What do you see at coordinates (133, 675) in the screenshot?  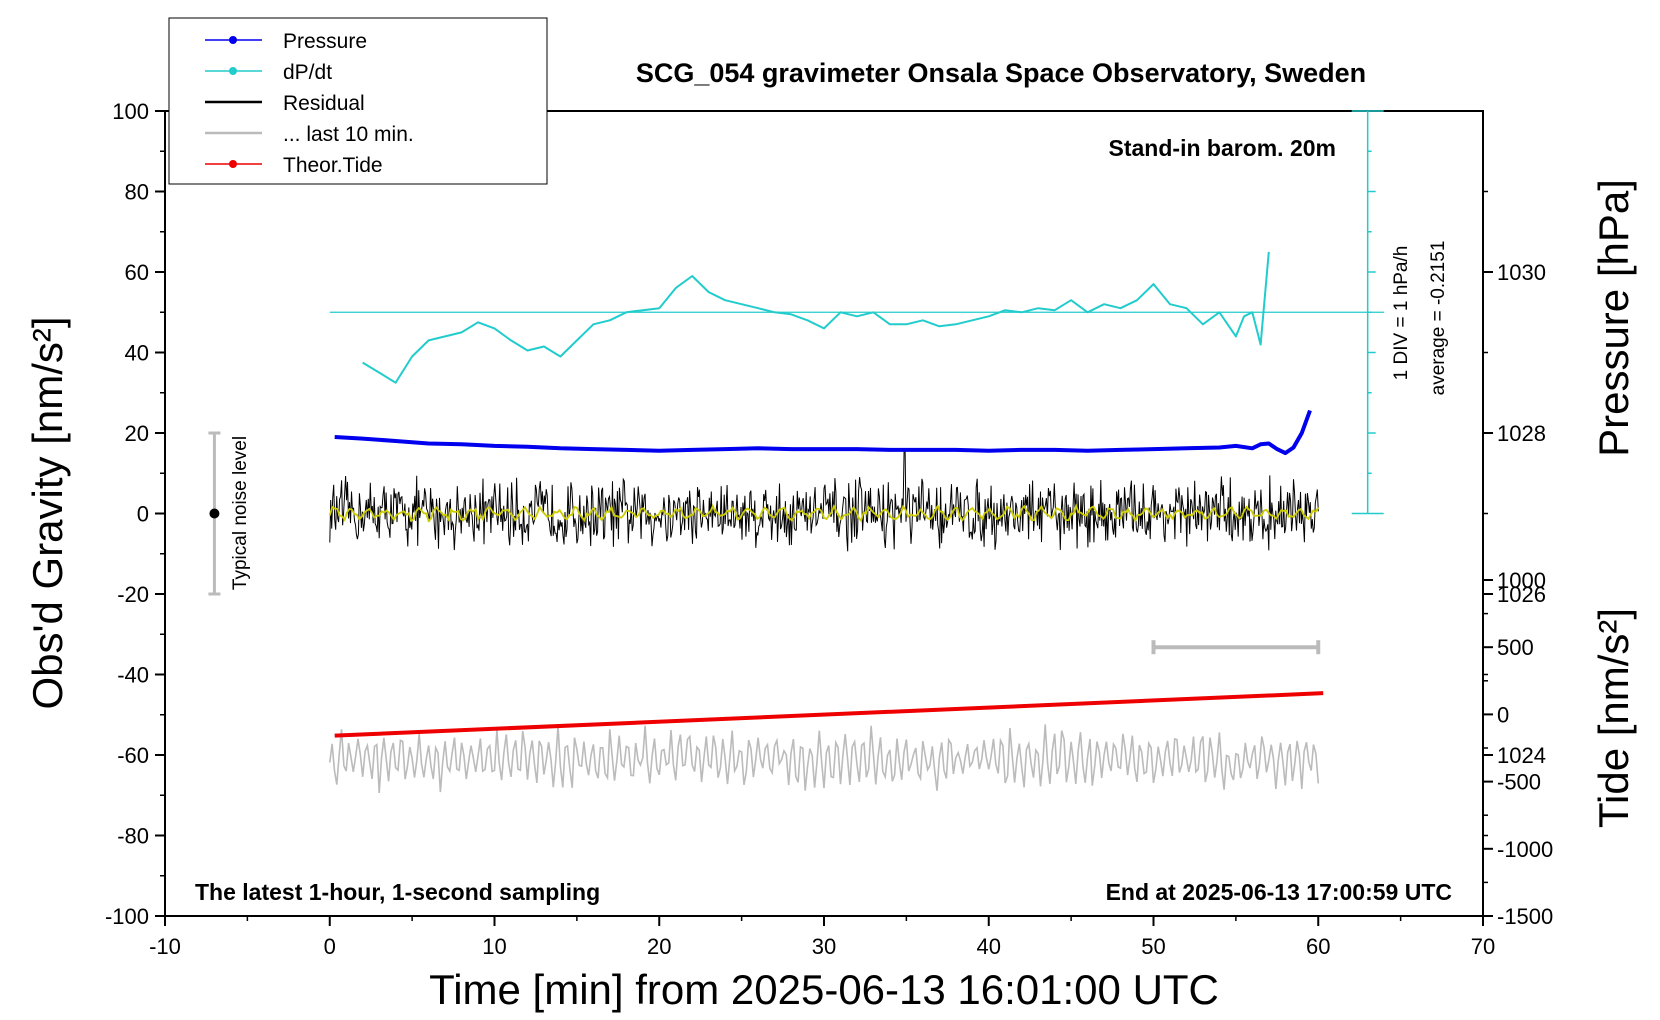 I see `y-tick-label: -40` at bounding box center [133, 675].